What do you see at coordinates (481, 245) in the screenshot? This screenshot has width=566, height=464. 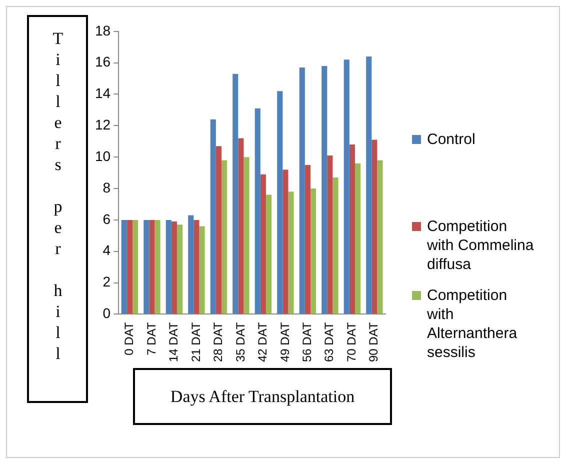 I see `legend-label: Competition with Commelina diffusa` at bounding box center [481, 245].